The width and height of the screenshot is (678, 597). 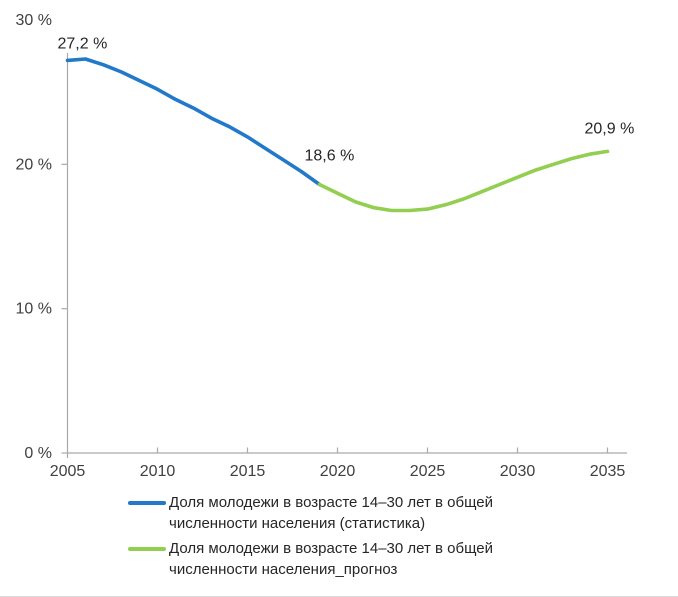 I want to click on y-axis-tick-label: 30 %, so click(x=34, y=20).